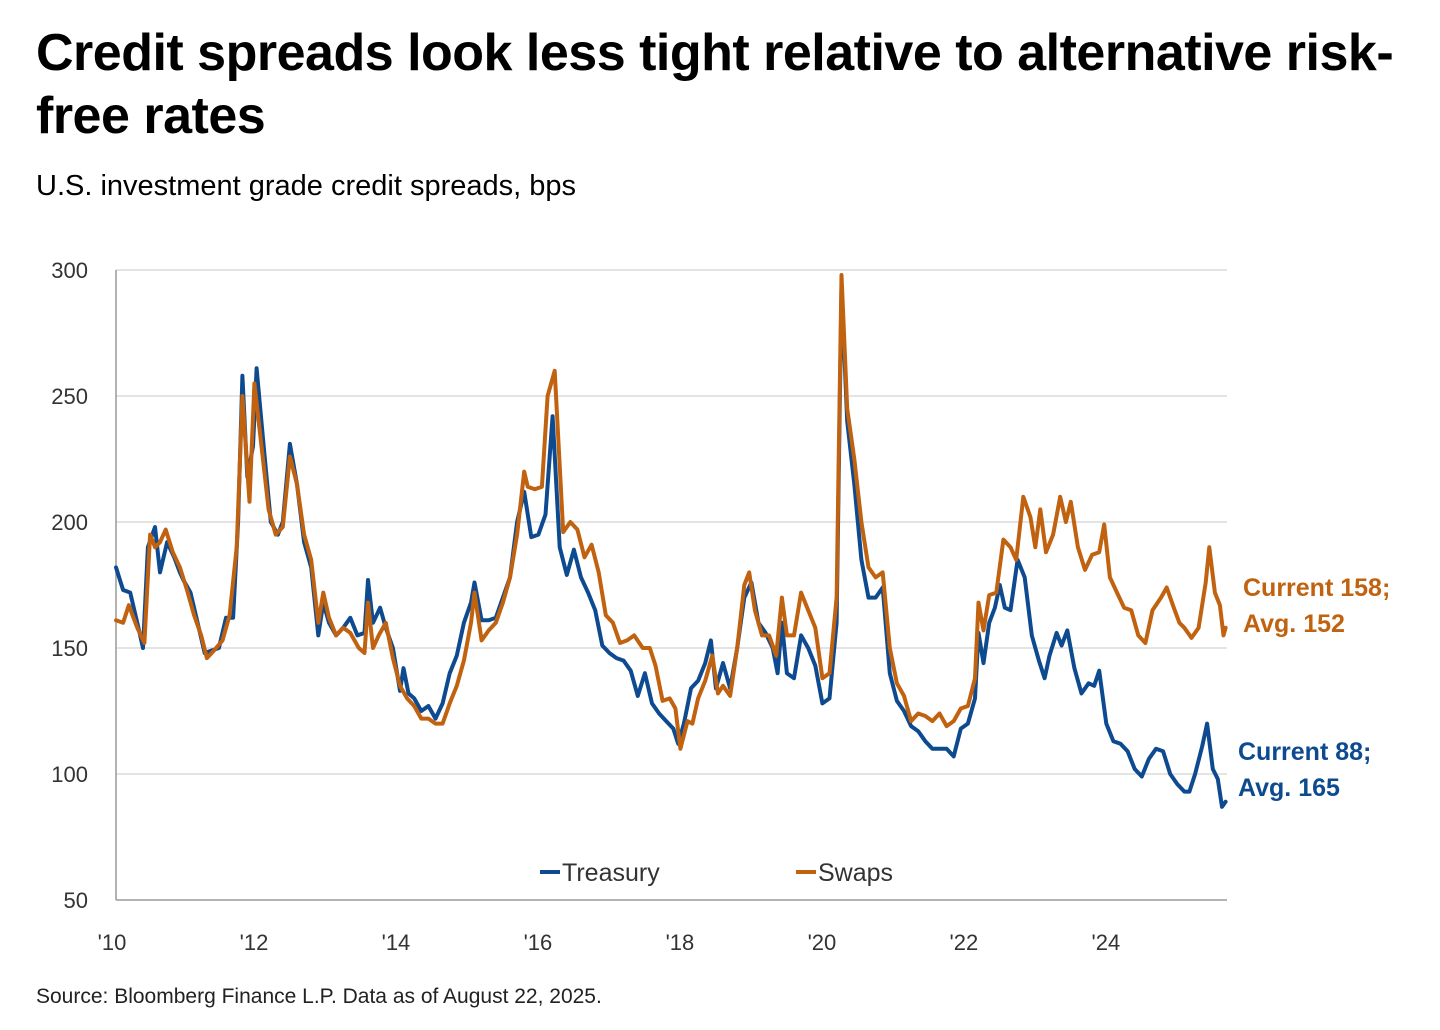  I want to click on y-tick-label-200: 200, so click(69, 522).